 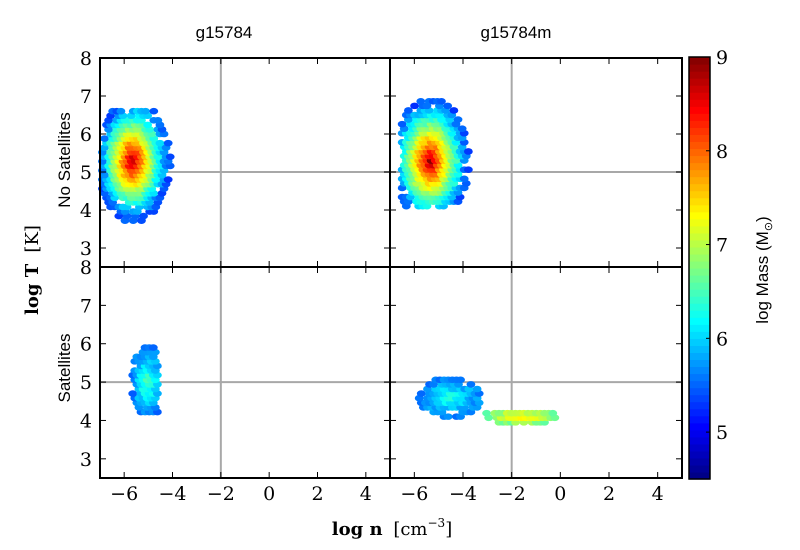 What do you see at coordinates (86, 59) in the screenshot?
I see `y-tick-label: 8` at bounding box center [86, 59].